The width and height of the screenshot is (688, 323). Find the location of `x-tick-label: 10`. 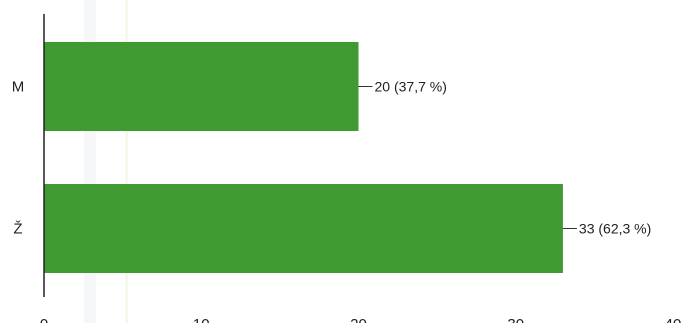

x-tick-label: 10 is located at coordinates (201, 319).